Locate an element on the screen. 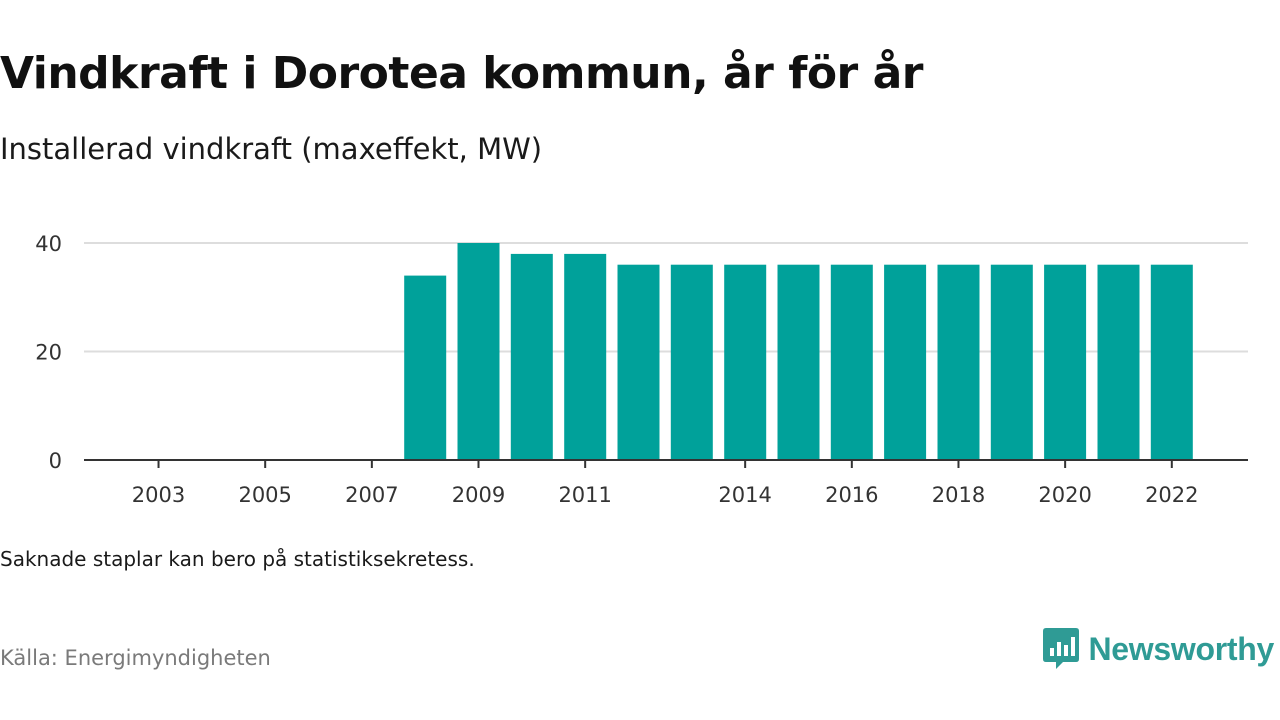  bar-2009 is located at coordinates (478, 351).